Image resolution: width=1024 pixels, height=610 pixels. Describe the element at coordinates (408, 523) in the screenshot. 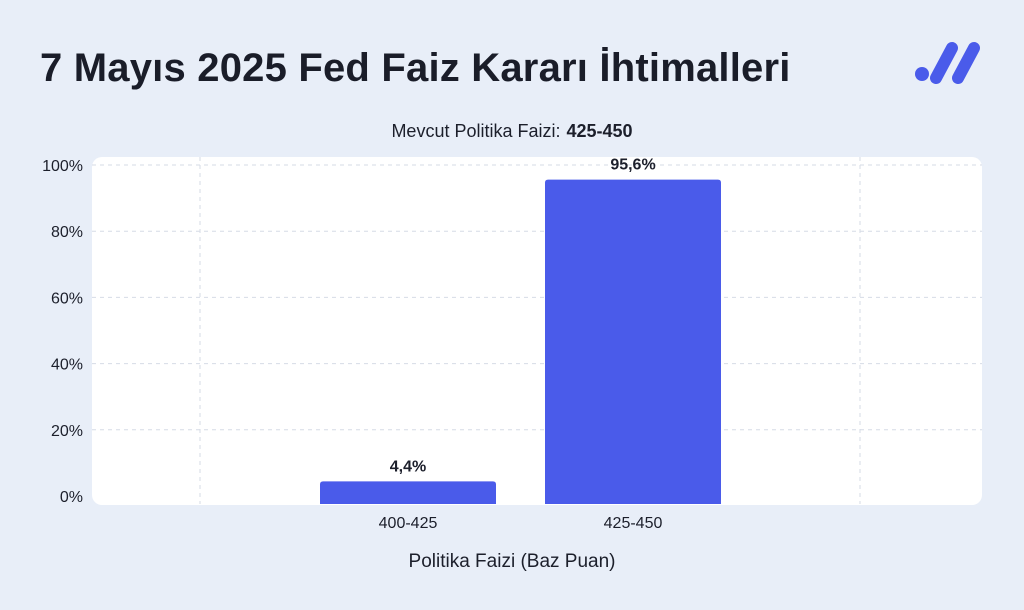

I see `x-tick-label: 400-425` at that location.